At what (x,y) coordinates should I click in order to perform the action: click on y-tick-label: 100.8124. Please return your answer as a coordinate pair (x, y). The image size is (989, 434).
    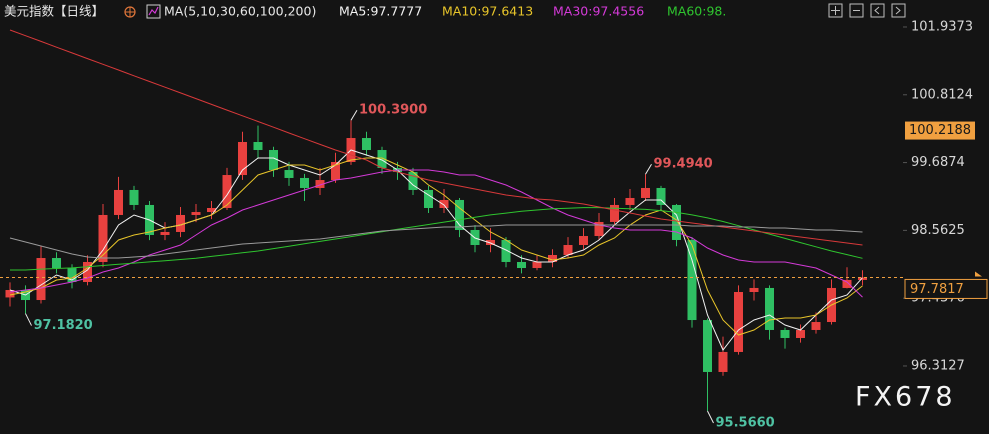
    Looking at the image, I should click on (942, 94).